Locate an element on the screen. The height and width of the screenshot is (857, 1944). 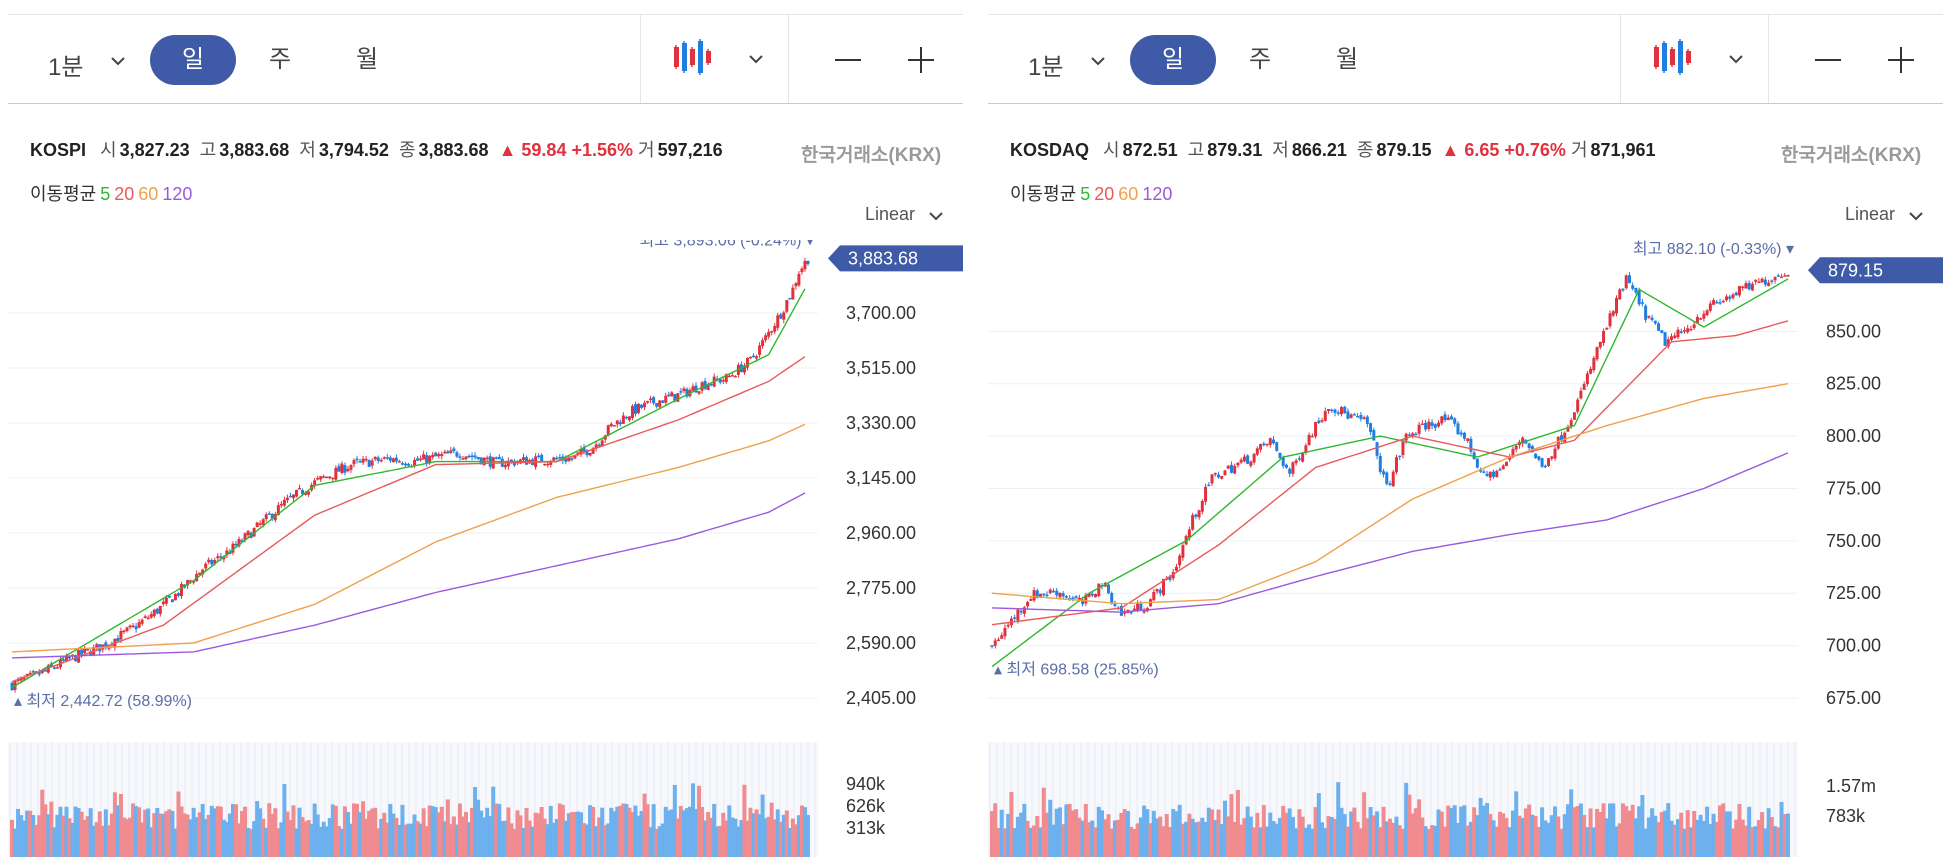
index-symbol: KOSDAQ is located at coordinates (1050, 150).